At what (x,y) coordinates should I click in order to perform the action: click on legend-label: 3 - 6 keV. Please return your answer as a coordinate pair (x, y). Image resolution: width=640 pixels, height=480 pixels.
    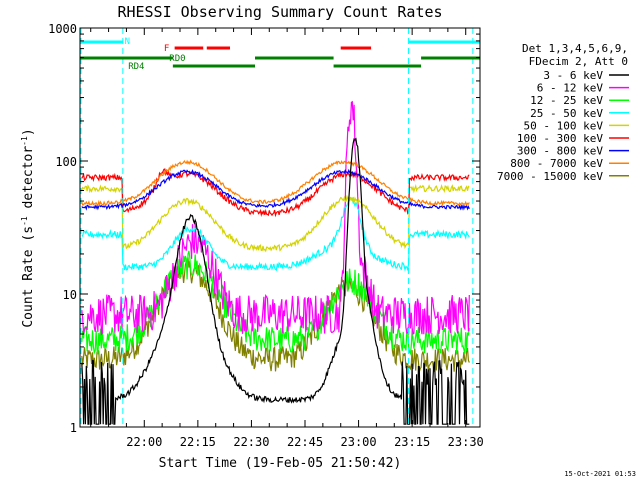
    Looking at the image, I should click on (573, 75).